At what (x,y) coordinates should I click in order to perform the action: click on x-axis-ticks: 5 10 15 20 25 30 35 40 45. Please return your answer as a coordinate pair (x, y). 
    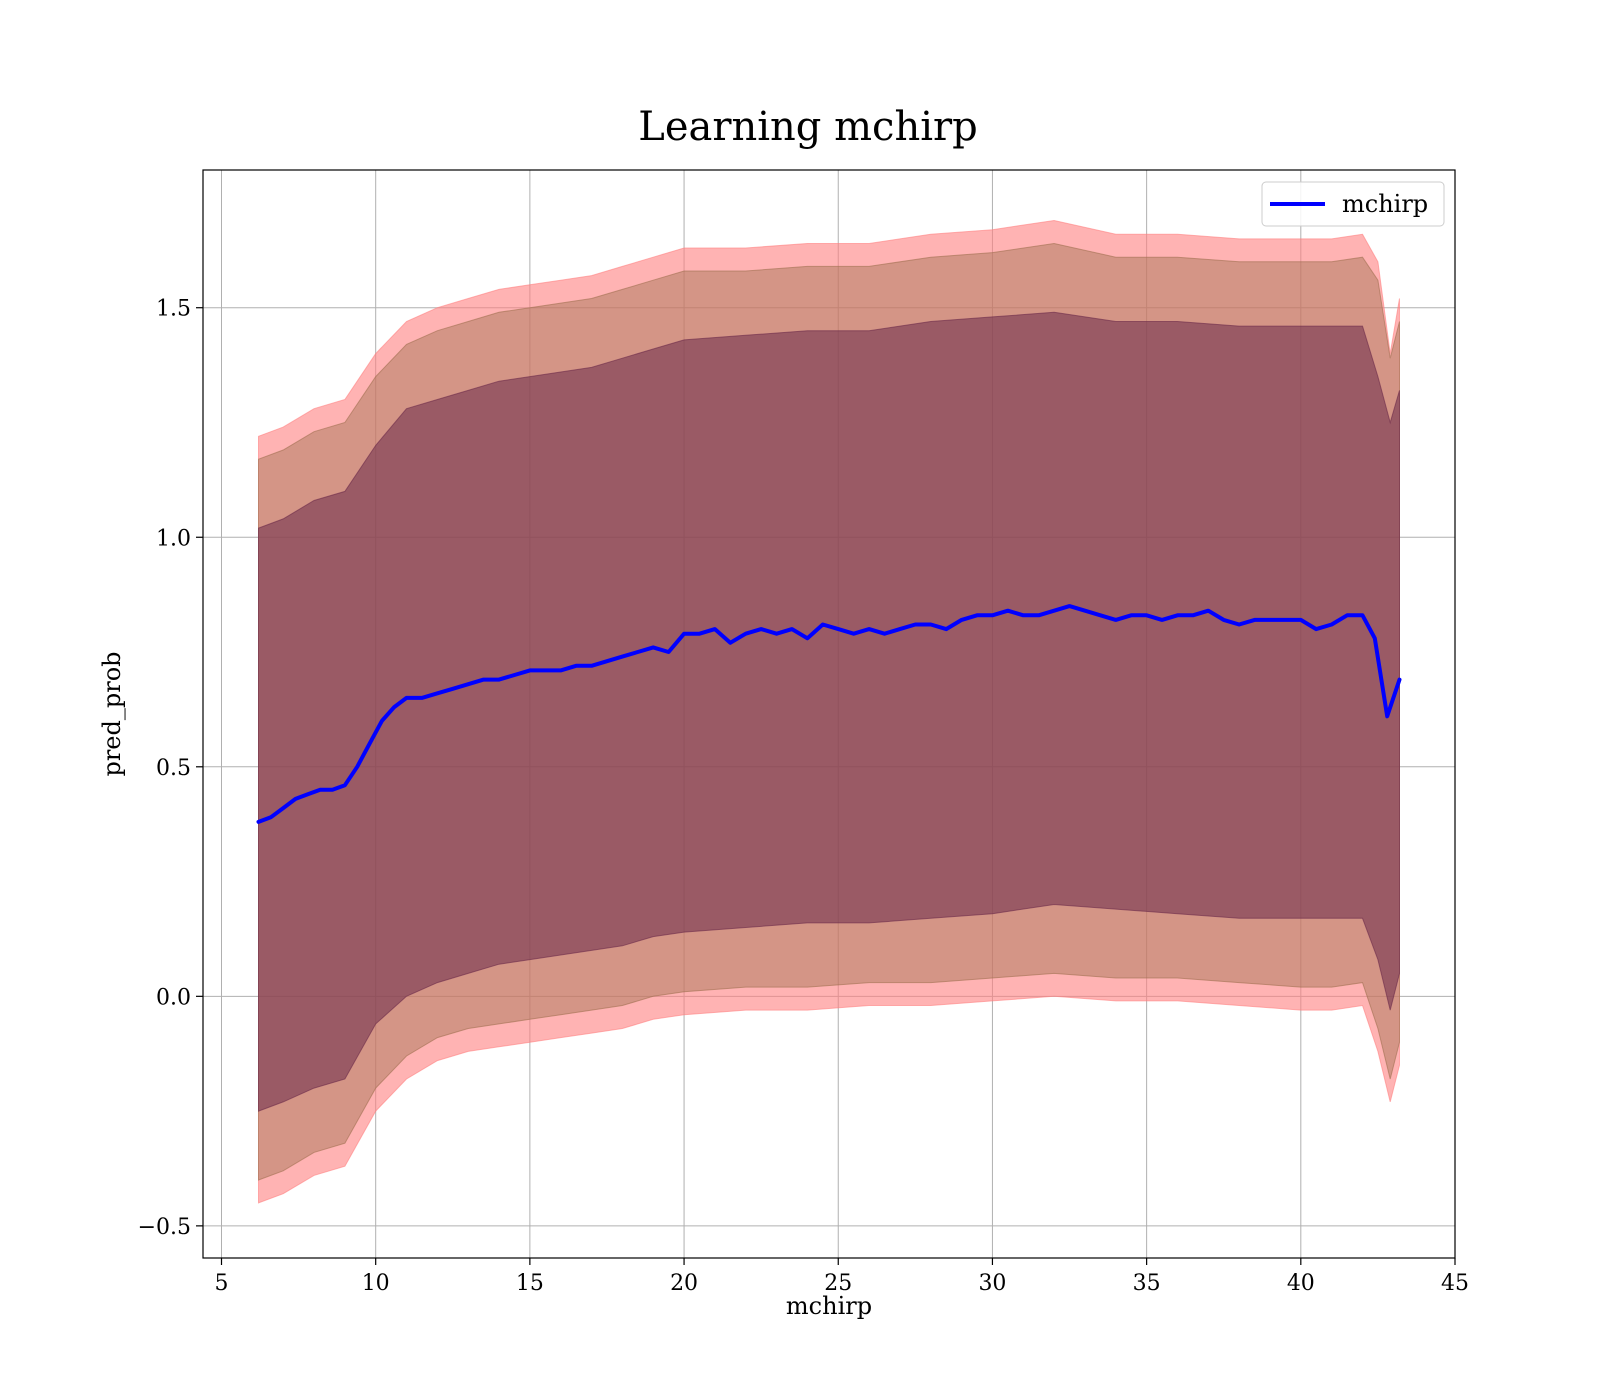
    Looking at the image, I should click on (842, 1277).